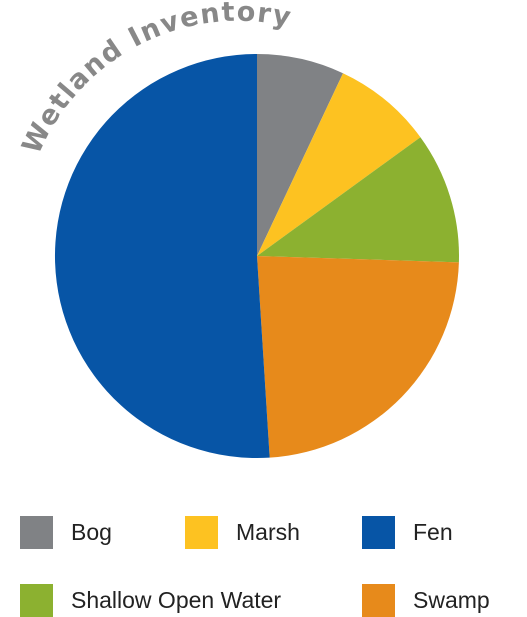 This screenshot has height=617, width=527. I want to click on legend-item-bog: Bog, so click(66, 532).